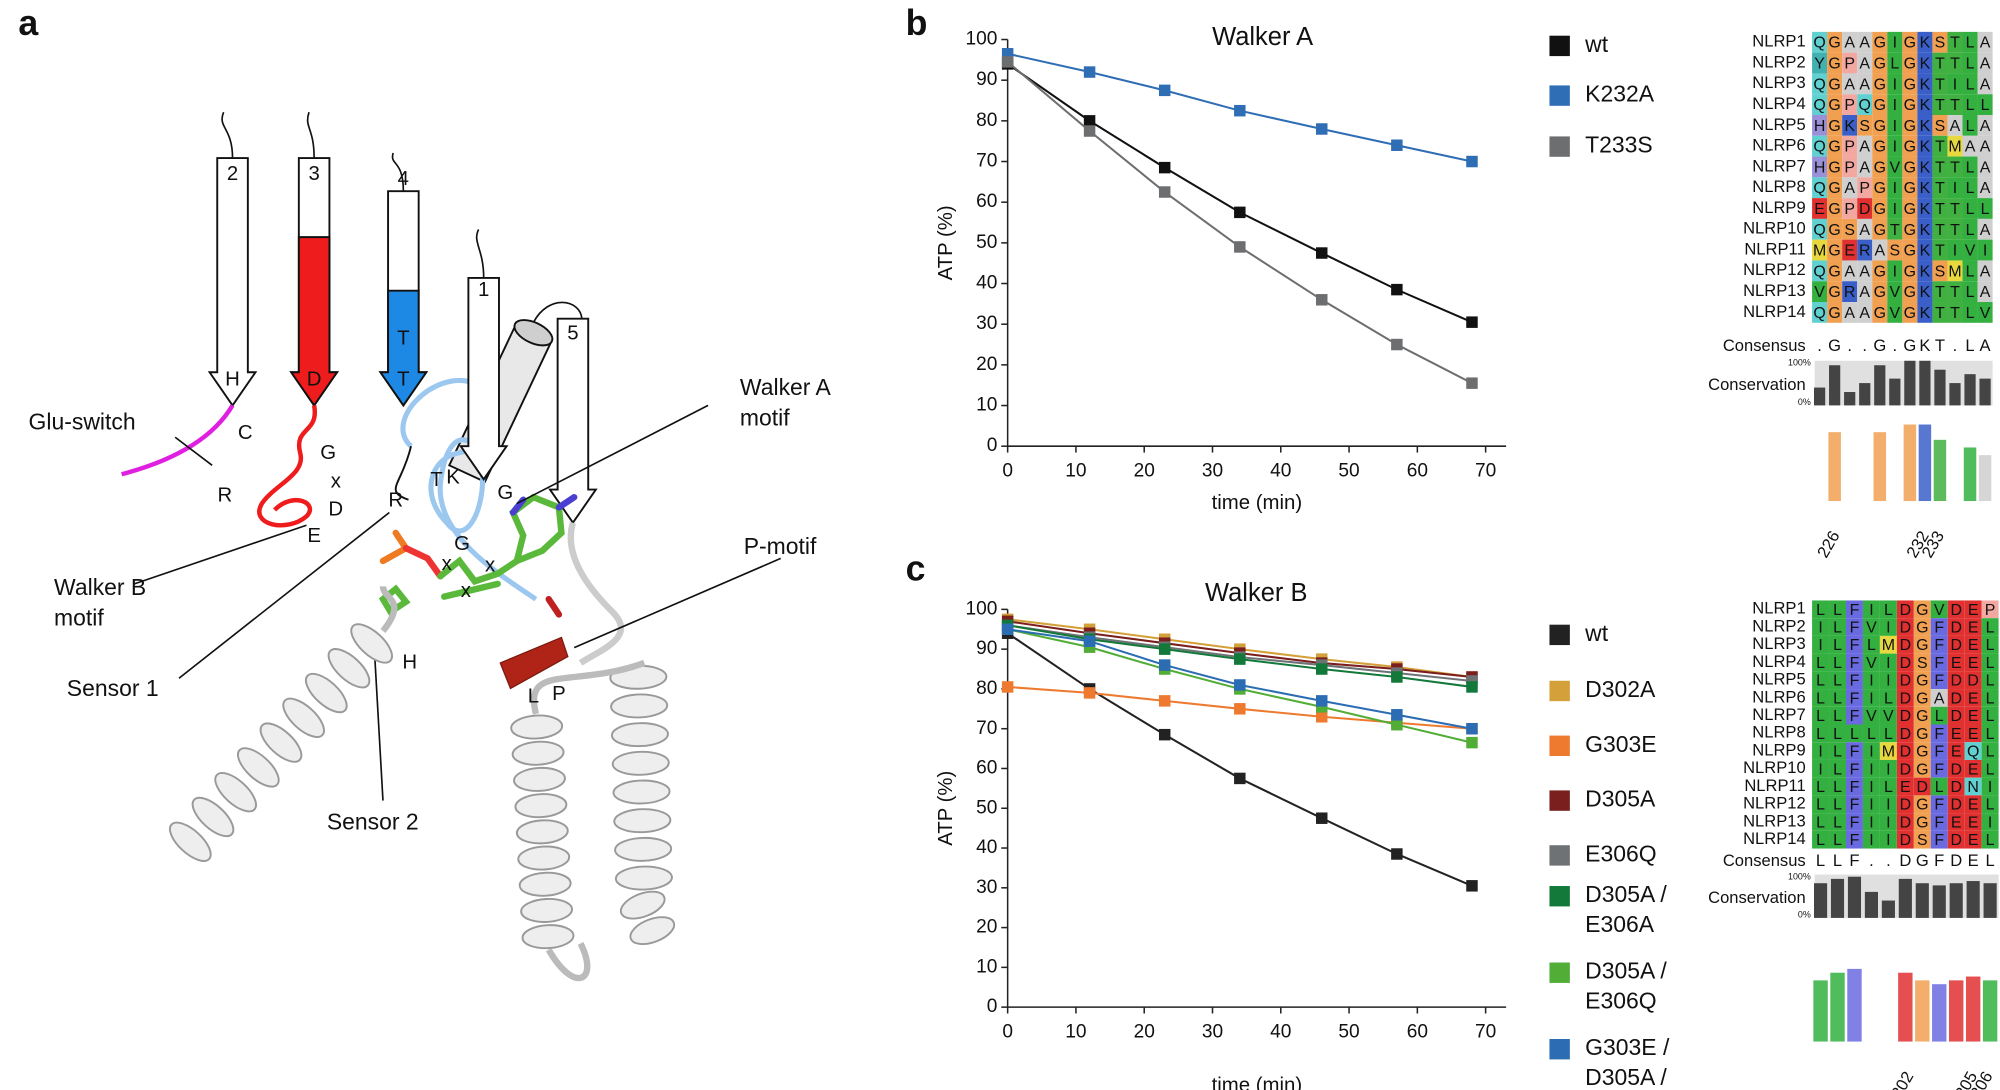 This screenshot has height=1090, width=2000. What do you see at coordinates (245, 433) in the screenshot?
I see `residue-label: C` at bounding box center [245, 433].